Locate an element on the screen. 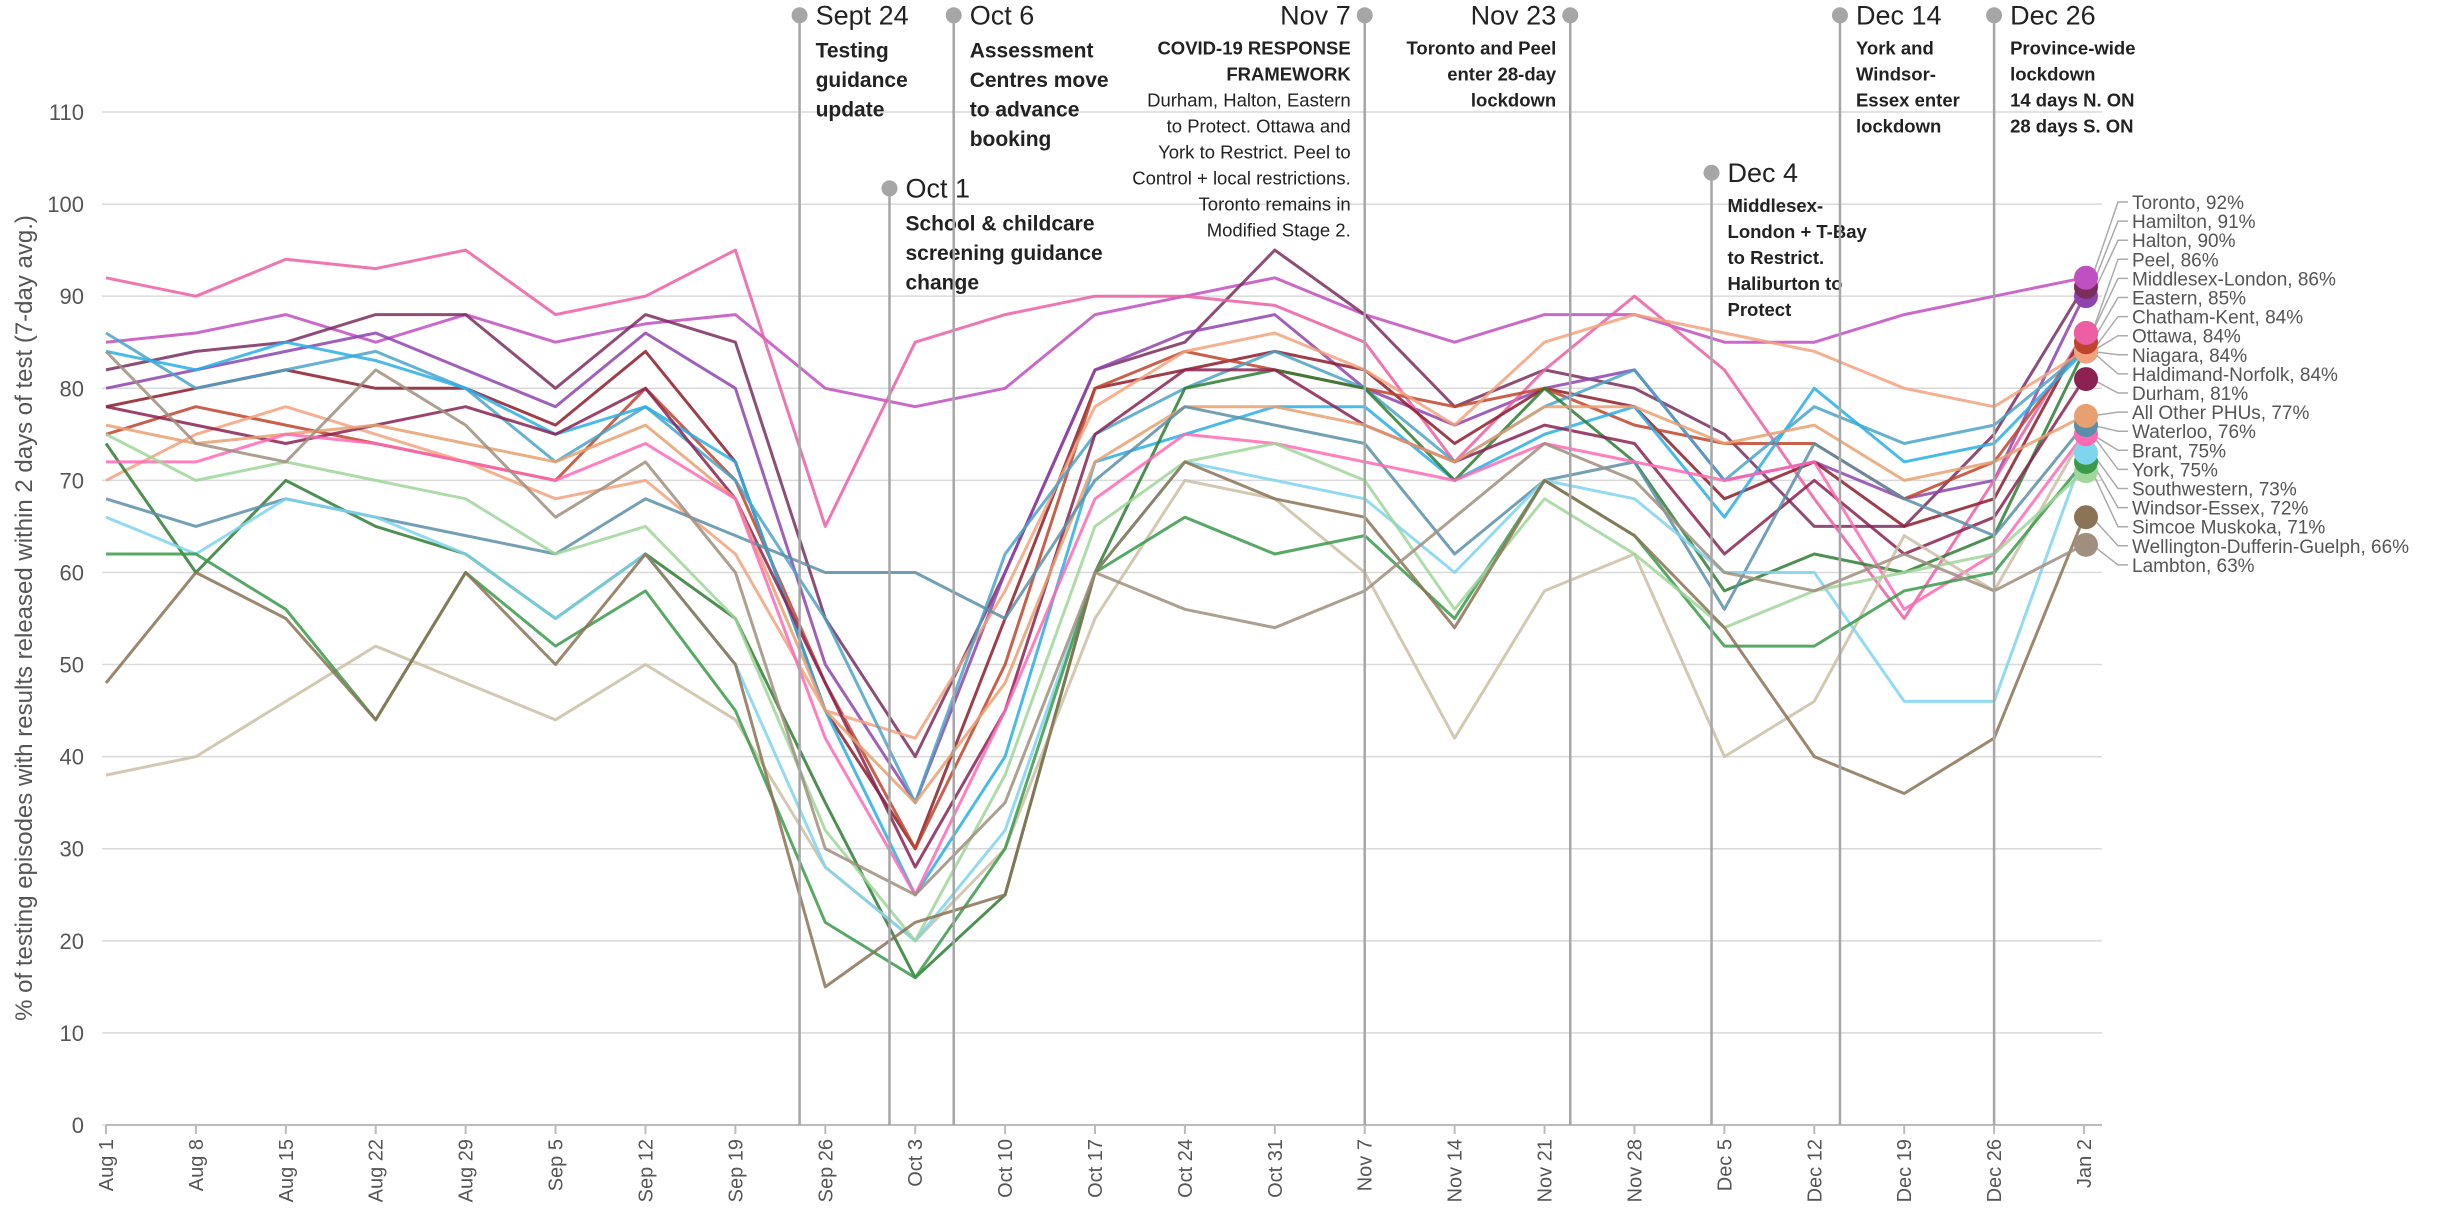 The width and height of the screenshot is (2440, 1209). x-tick-label: Nov 28 is located at coordinates (1635, 1170).